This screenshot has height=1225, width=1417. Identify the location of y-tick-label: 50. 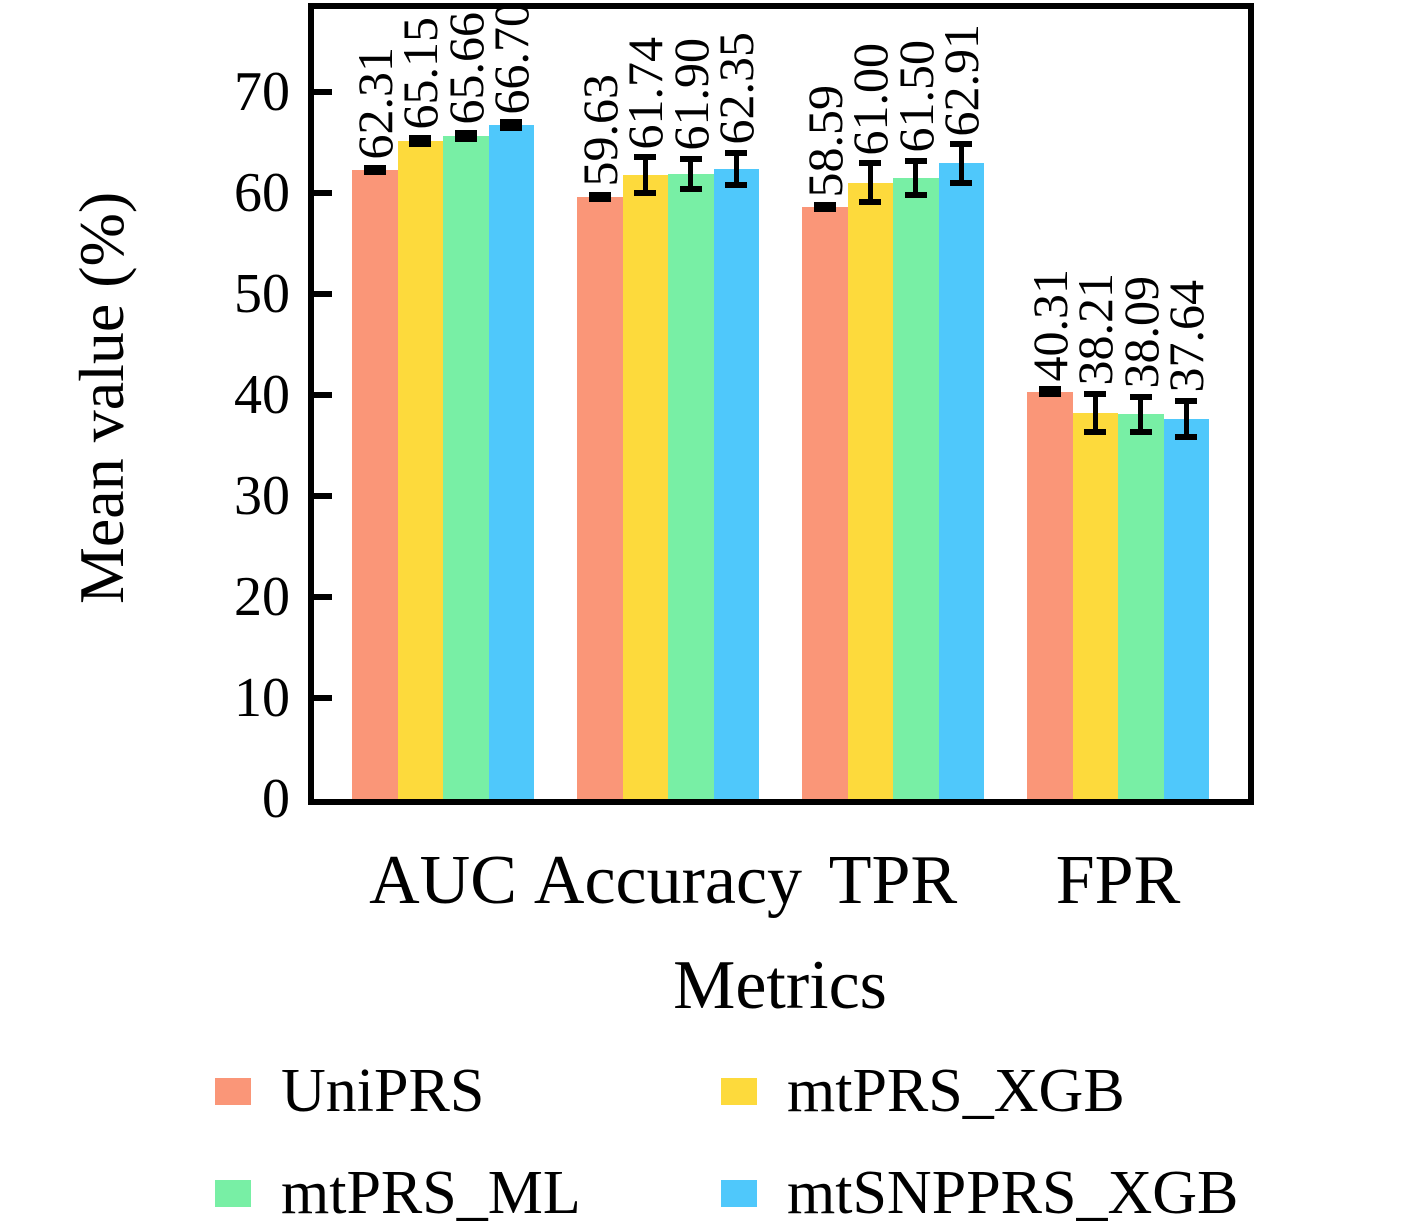
(262, 293).